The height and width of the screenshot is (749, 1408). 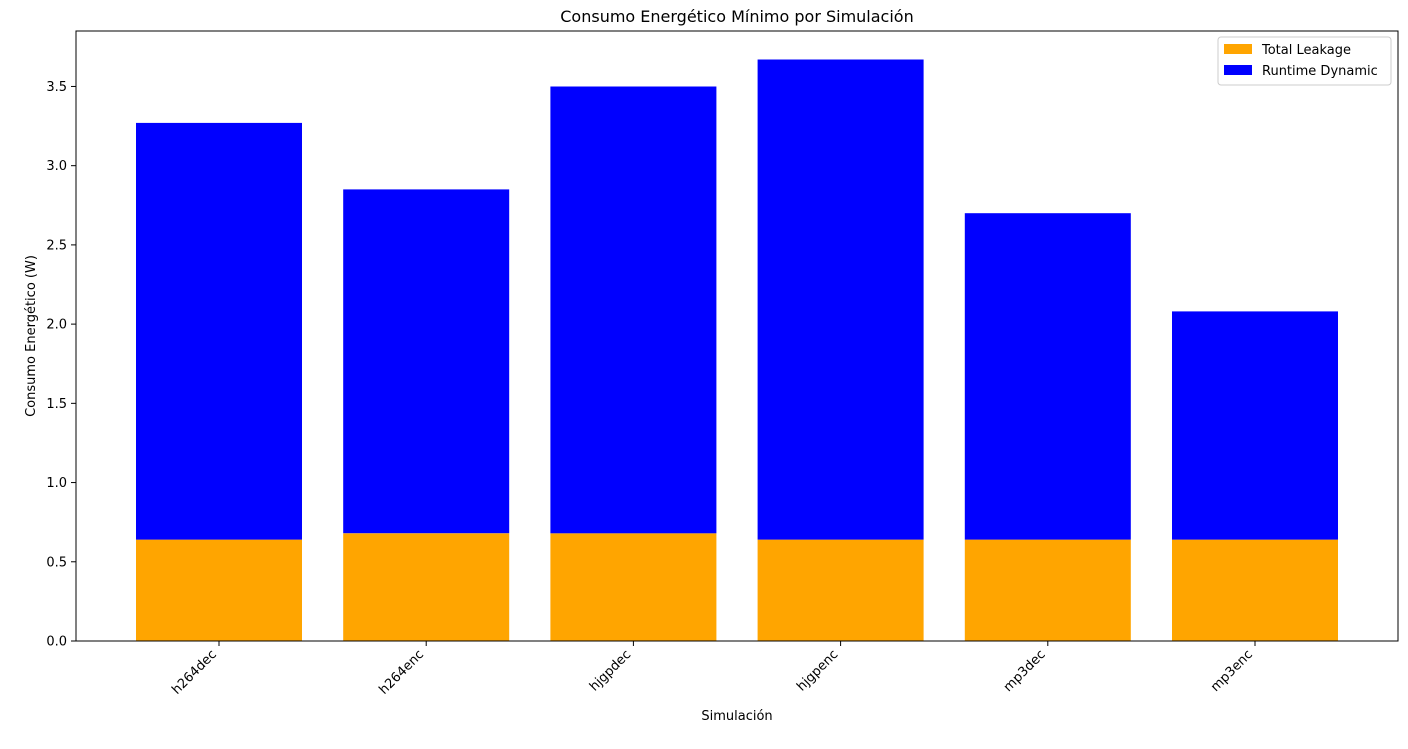 What do you see at coordinates (1047, 376) in the screenshot?
I see `bar-mp3dec-runtime-dynamic` at bounding box center [1047, 376].